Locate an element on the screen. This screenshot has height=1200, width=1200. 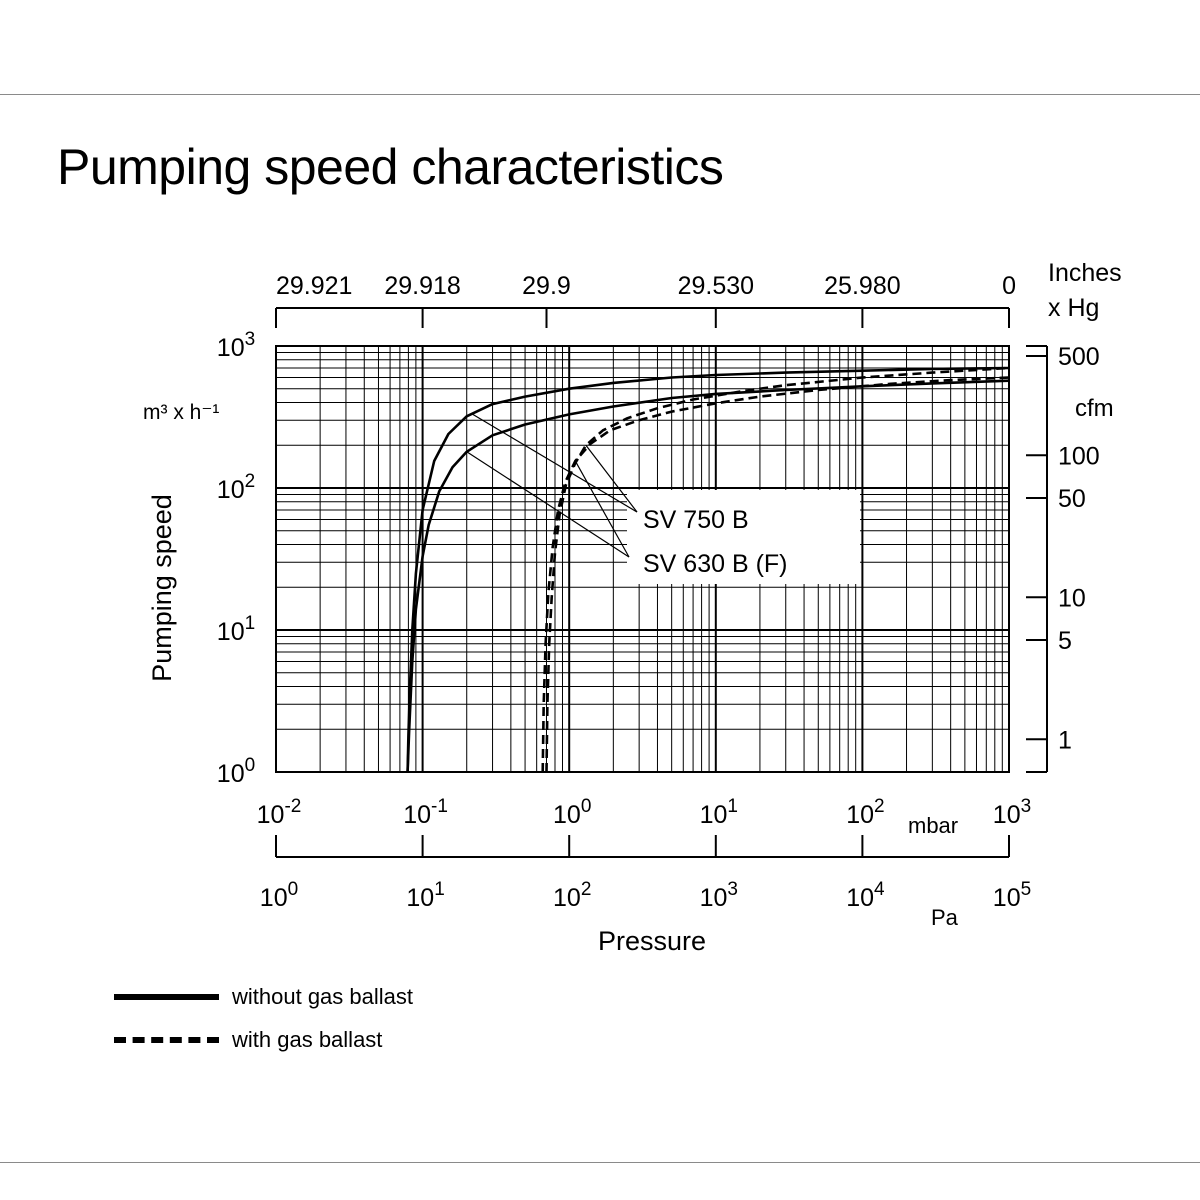
mbar-tick-label-exponent: 1 is located at coordinates (732, 806).